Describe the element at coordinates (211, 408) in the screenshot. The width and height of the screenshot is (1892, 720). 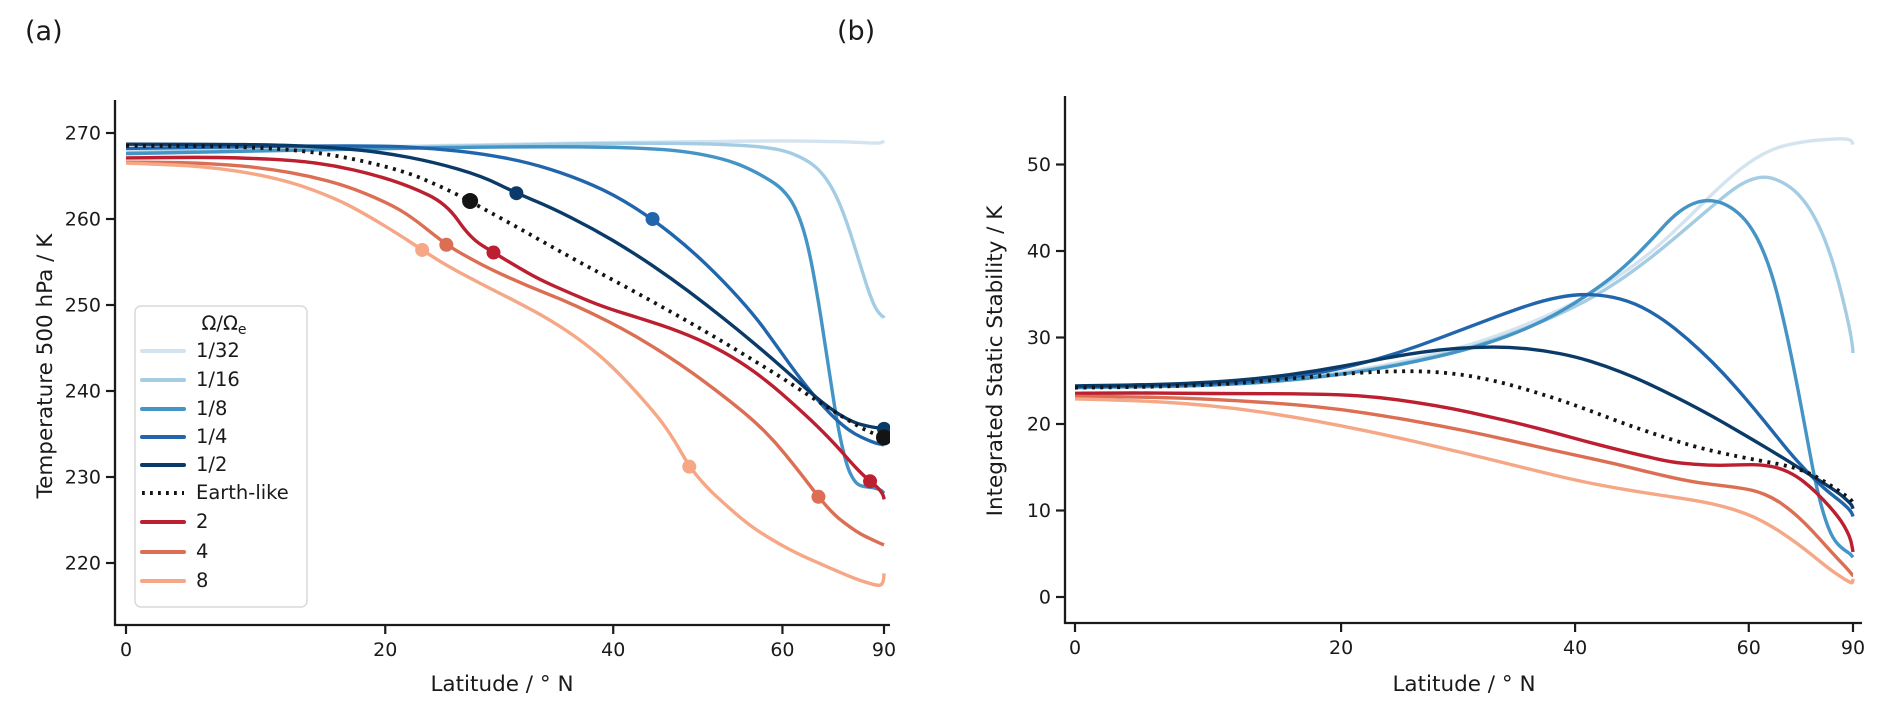
I see `legend-label-1-8: 1/8` at that location.